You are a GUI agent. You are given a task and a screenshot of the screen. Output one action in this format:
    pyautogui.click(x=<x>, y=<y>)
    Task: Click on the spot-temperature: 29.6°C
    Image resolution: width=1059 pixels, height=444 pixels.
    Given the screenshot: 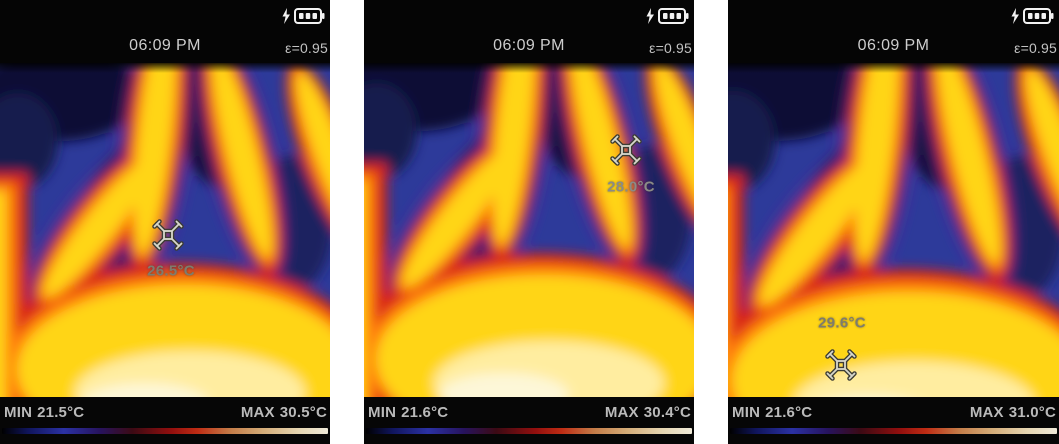 What is the action you would take?
    pyautogui.click(x=842, y=323)
    